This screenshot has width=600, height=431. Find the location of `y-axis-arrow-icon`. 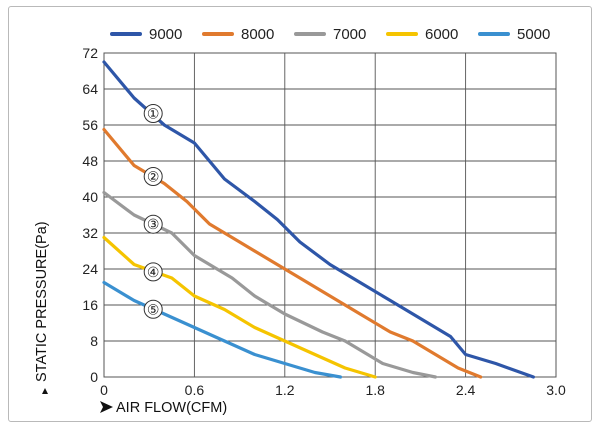

y-axis-arrow-icon is located at coordinates (45, 391).